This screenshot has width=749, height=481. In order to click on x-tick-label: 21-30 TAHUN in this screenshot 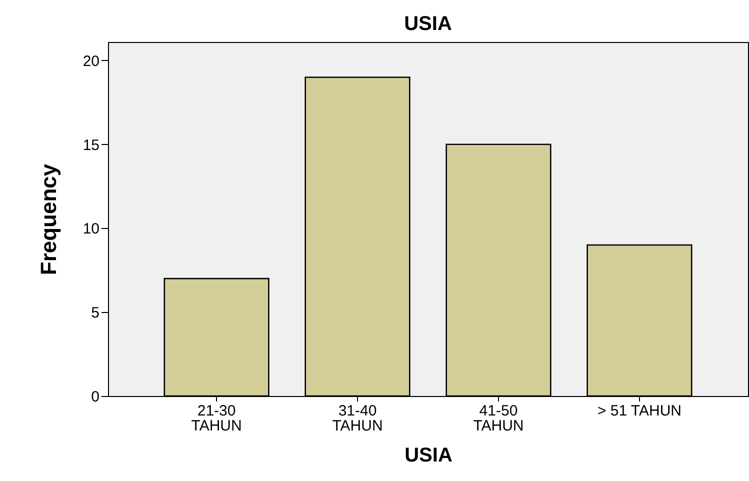, I will do `click(216, 418)`.